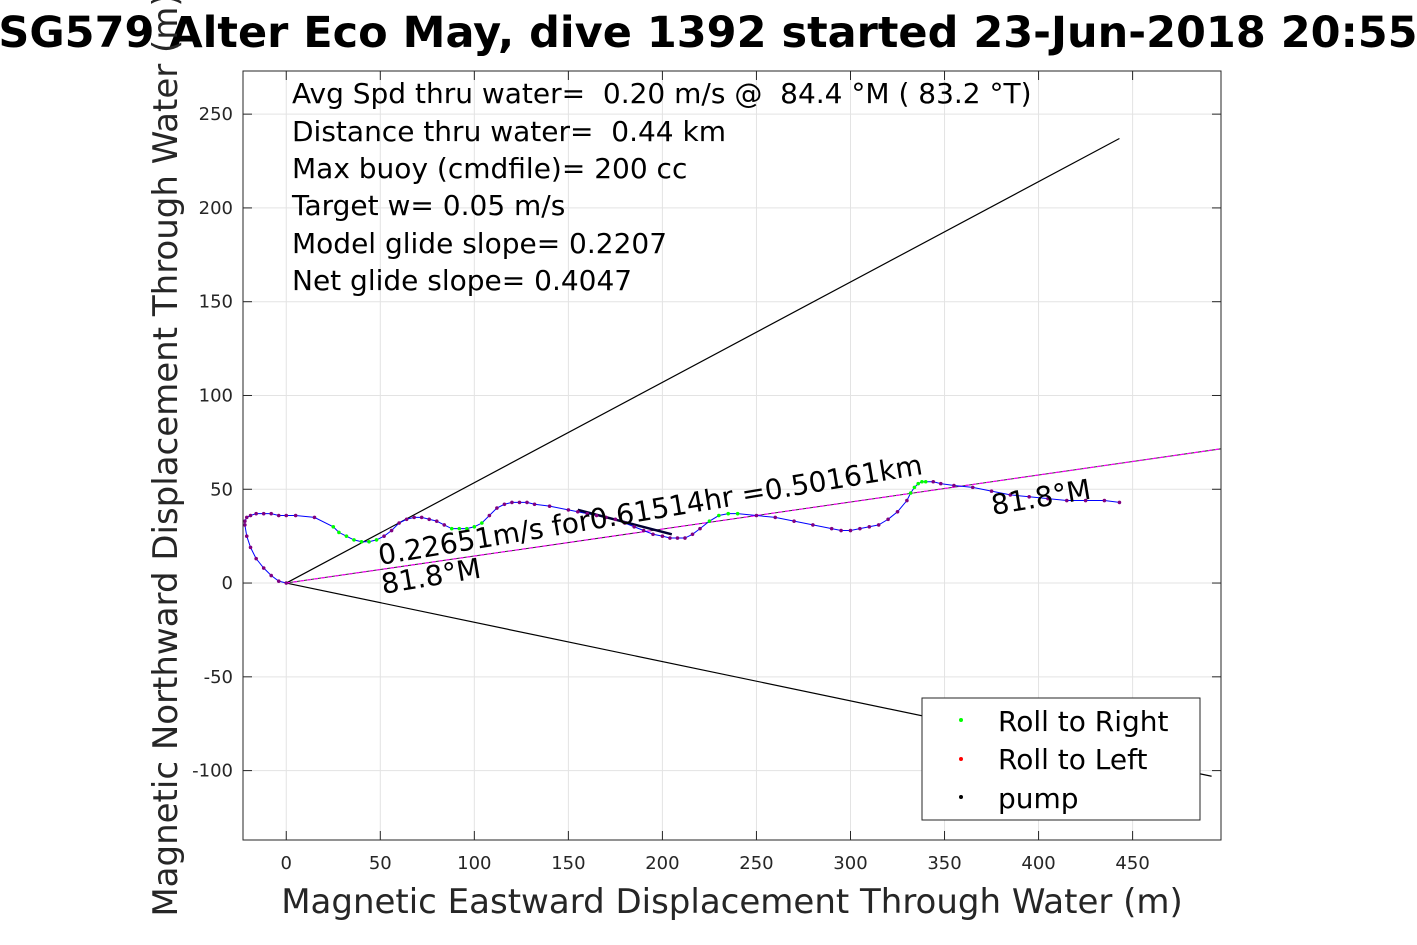  What do you see at coordinates (218, 677) in the screenshot?
I see `y-tick-label: -50` at bounding box center [218, 677].